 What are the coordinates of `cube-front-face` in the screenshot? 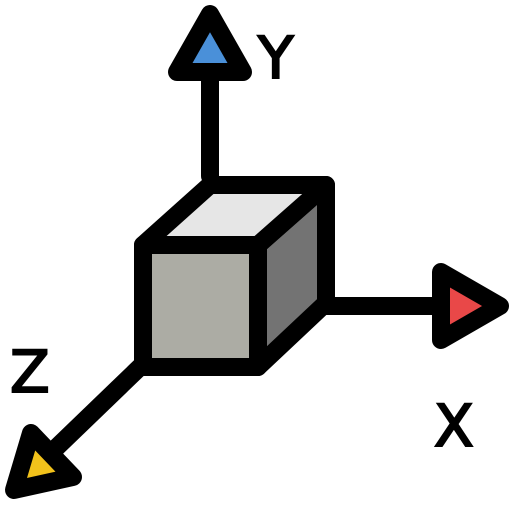 It's located at (200, 306).